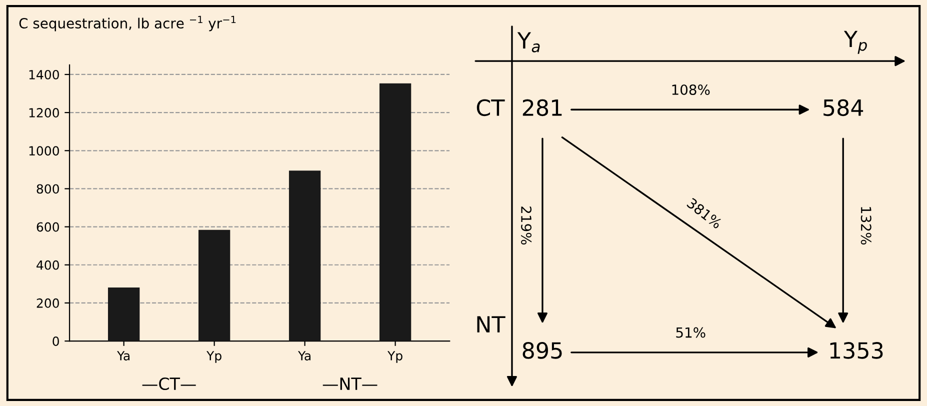 The height and width of the screenshot is (406, 927). I want to click on y-tick-label: 1400, so click(44, 75).